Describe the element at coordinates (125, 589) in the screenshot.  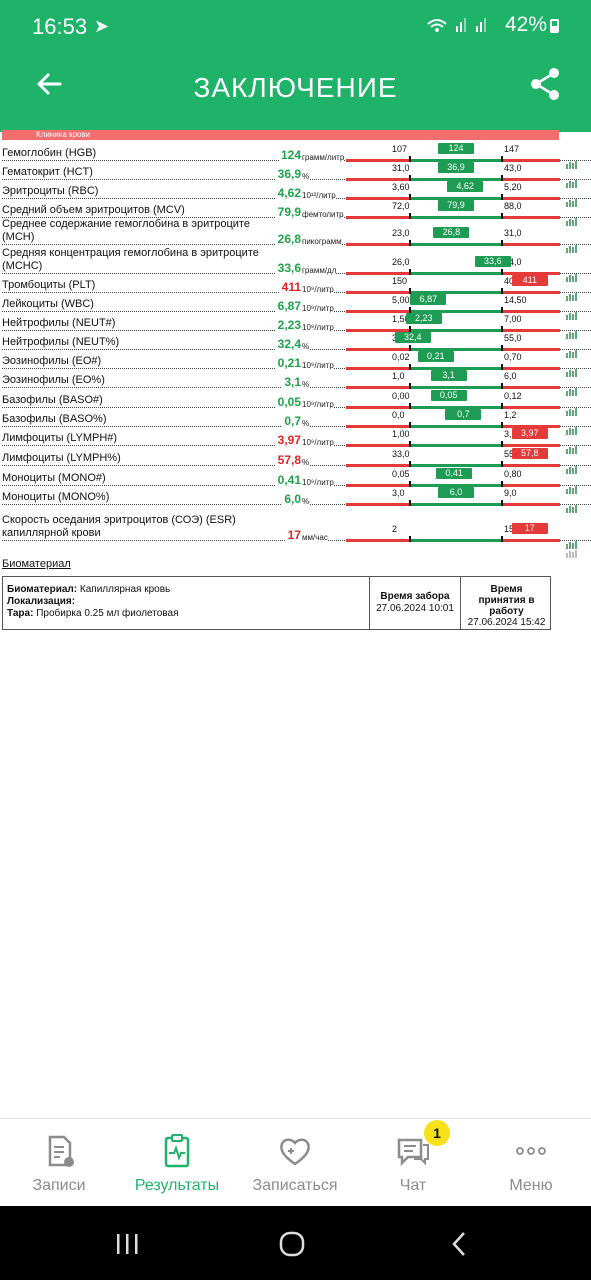
I see `material-value: Капиллярная кровь` at that location.